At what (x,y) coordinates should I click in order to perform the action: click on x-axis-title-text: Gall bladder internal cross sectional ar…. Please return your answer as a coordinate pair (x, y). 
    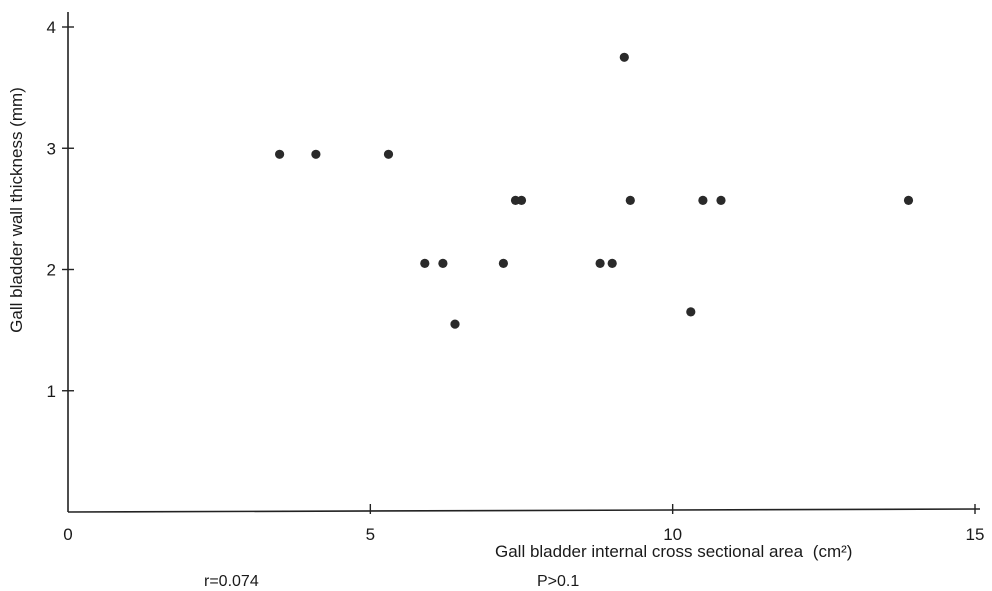
    Looking at the image, I should click on (649, 551).